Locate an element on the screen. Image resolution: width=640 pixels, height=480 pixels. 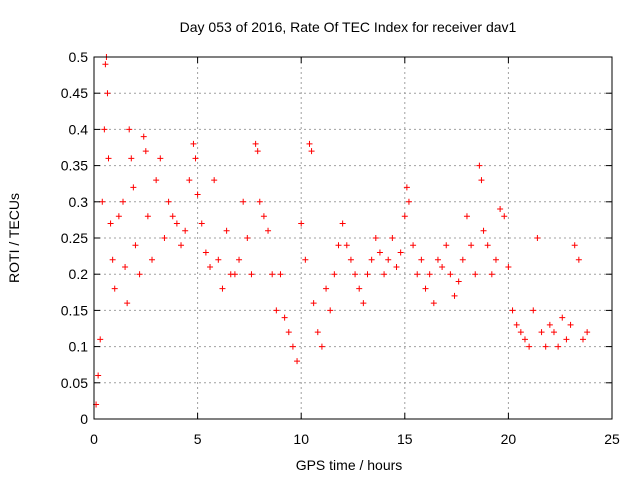
y-tick-label: 0.35 is located at coordinates (74, 166).